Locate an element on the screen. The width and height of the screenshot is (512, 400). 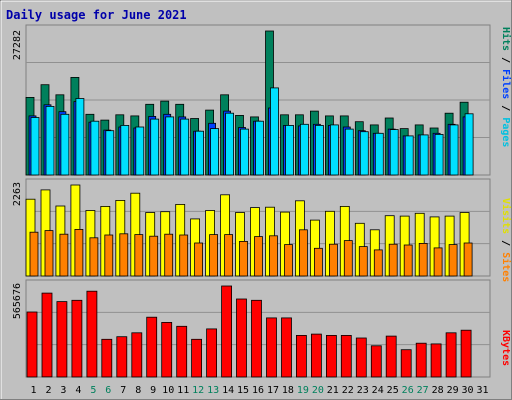
x-tick-label: 25 is located at coordinates (393, 390).